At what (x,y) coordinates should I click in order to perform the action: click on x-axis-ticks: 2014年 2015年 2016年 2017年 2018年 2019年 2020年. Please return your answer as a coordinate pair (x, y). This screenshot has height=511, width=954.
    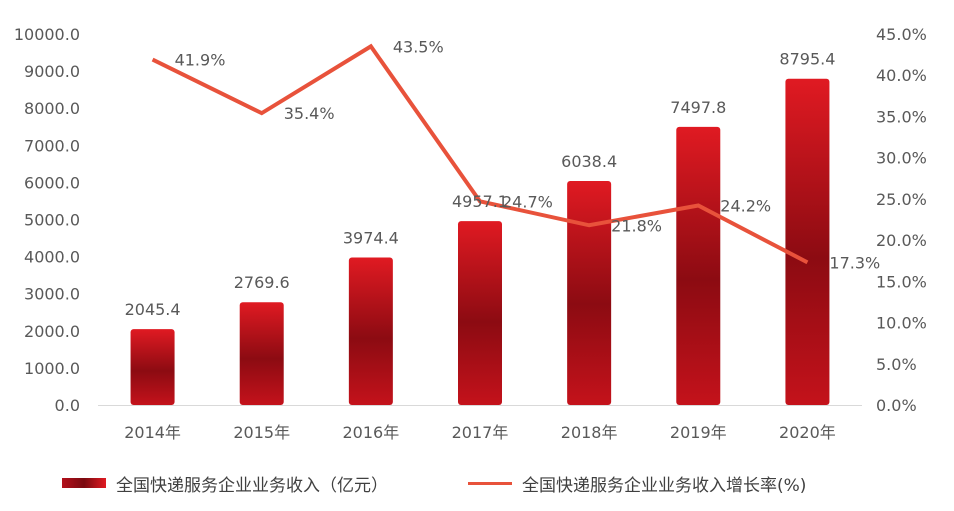
    Looking at the image, I should click on (480, 432).